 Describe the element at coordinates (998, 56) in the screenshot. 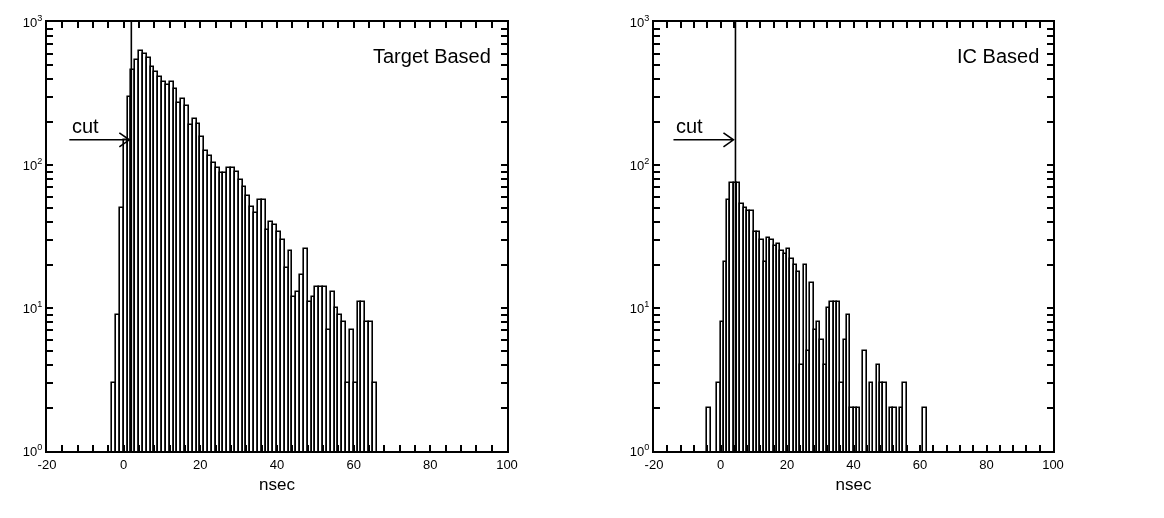

I see `text: IC Based` at that location.